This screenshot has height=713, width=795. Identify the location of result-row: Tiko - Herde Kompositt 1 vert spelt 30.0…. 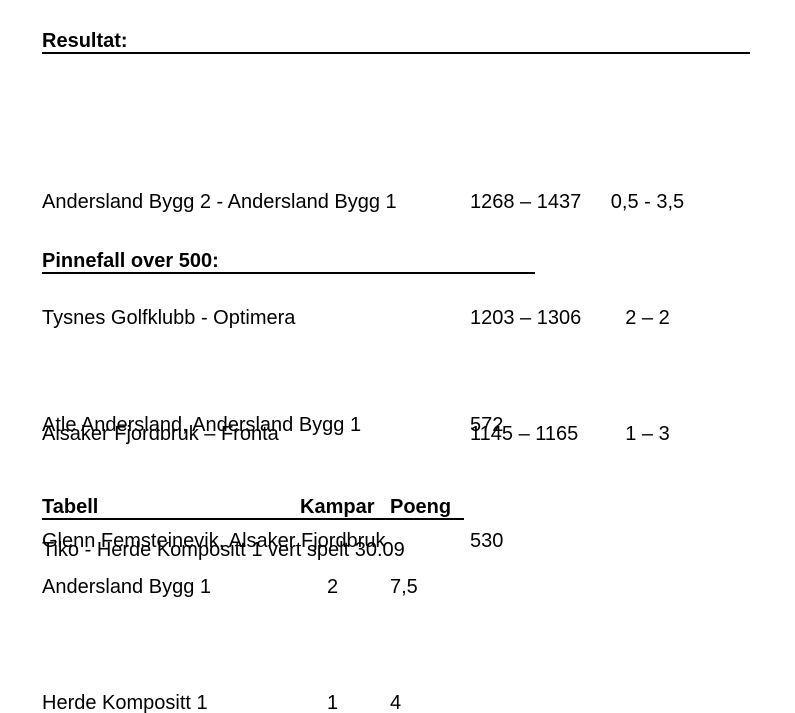
(371, 550).